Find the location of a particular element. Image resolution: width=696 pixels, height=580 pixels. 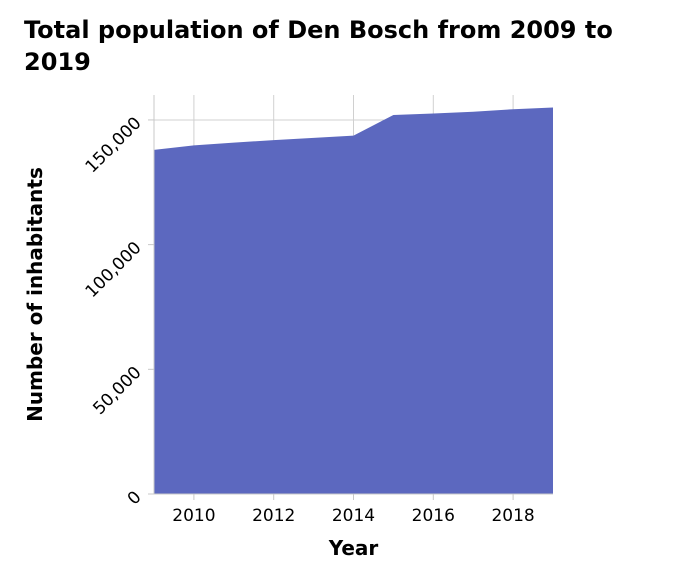

x-tick-labels: 2010 2012 2014 2016 2018 is located at coordinates (353, 516).